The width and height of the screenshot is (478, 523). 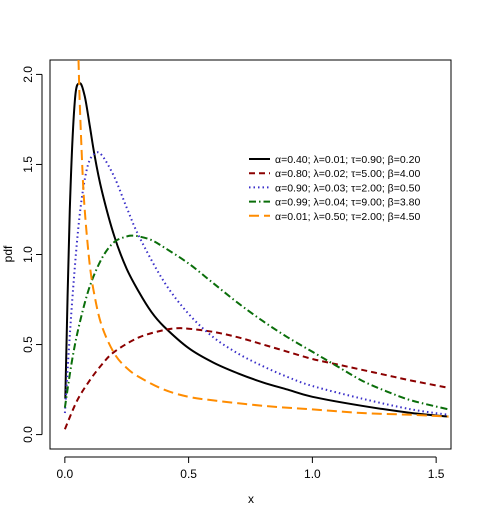 What do you see at coordinates (28, 254) in the screenshot?
I see `y-tick-label: 1.0` at bounding box center [28, 254].